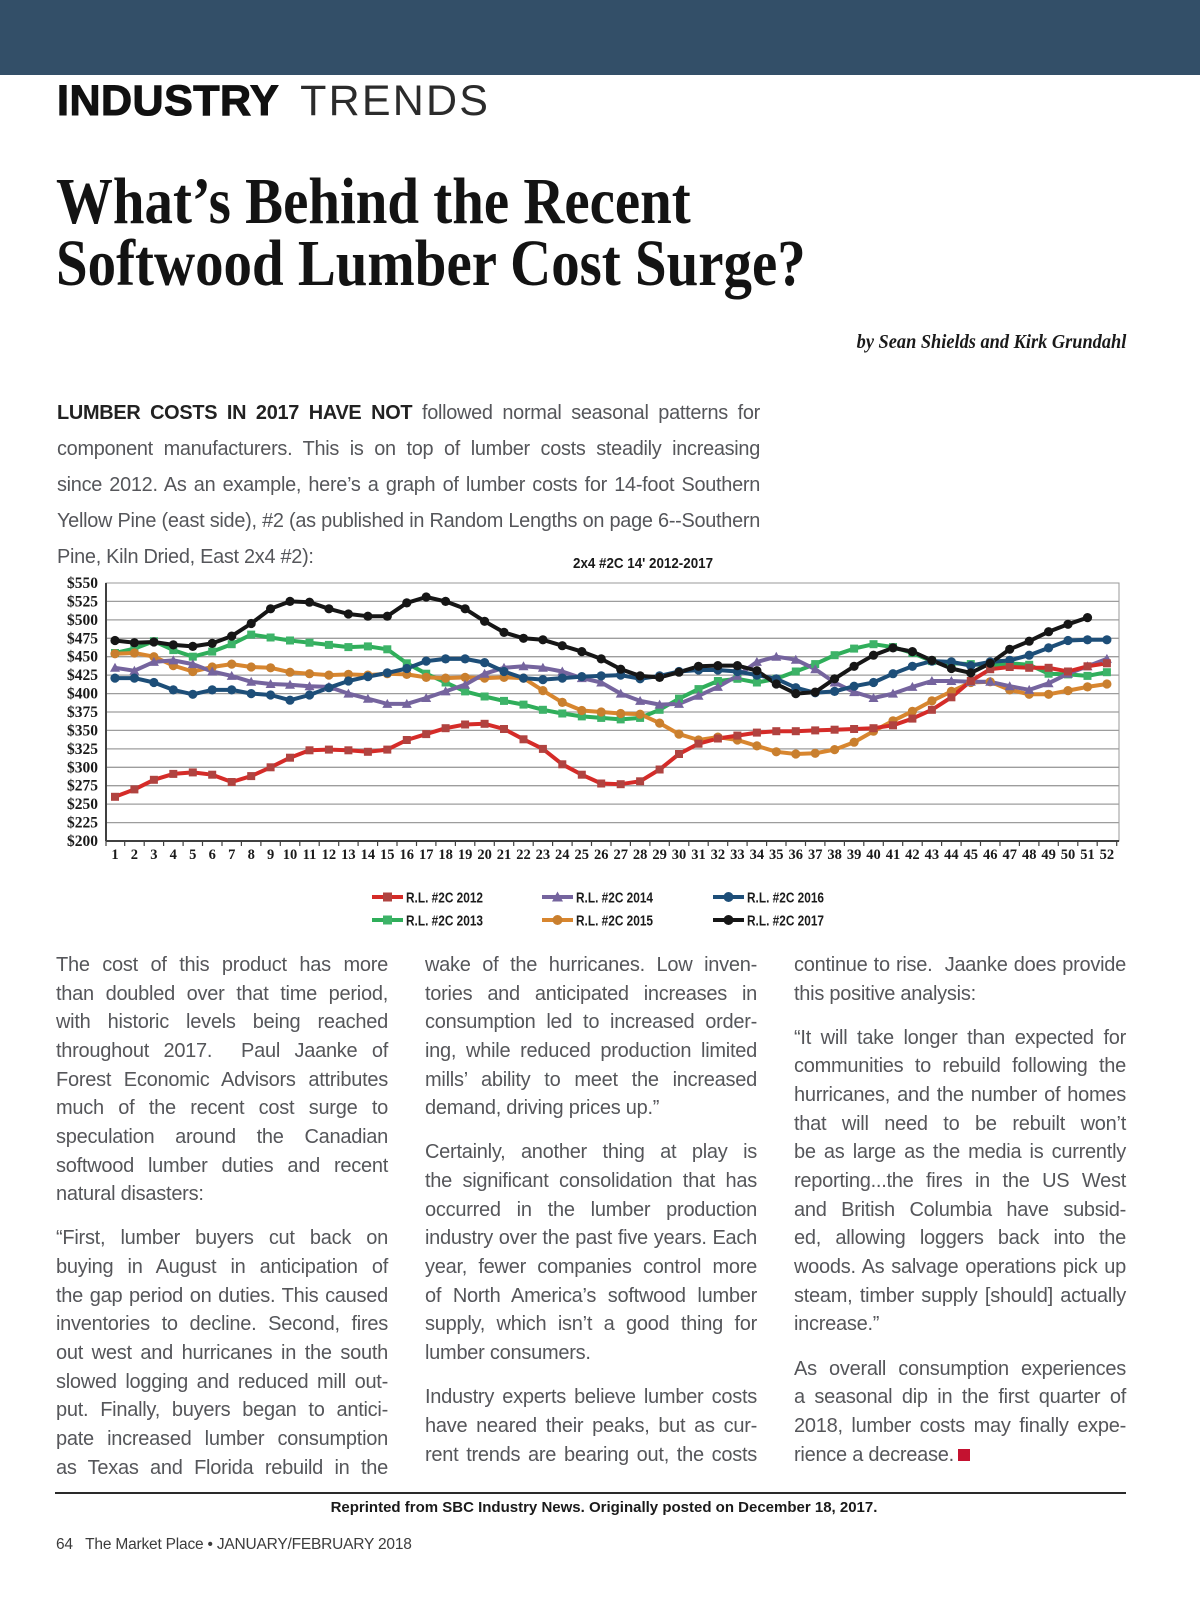 The height and width of the screenshot is (1606, 1200). Describe the element at coordinates (368, 855) in the screenshot. I see `svg-text: 14` at that location.